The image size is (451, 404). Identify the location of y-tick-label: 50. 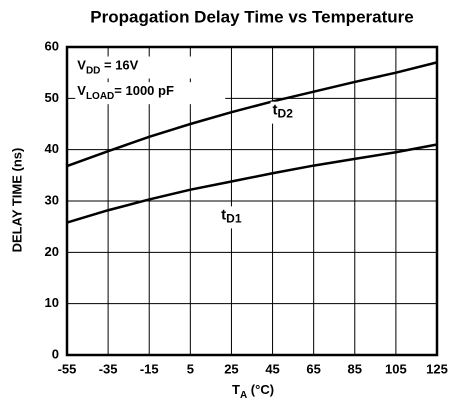
(52, 97).